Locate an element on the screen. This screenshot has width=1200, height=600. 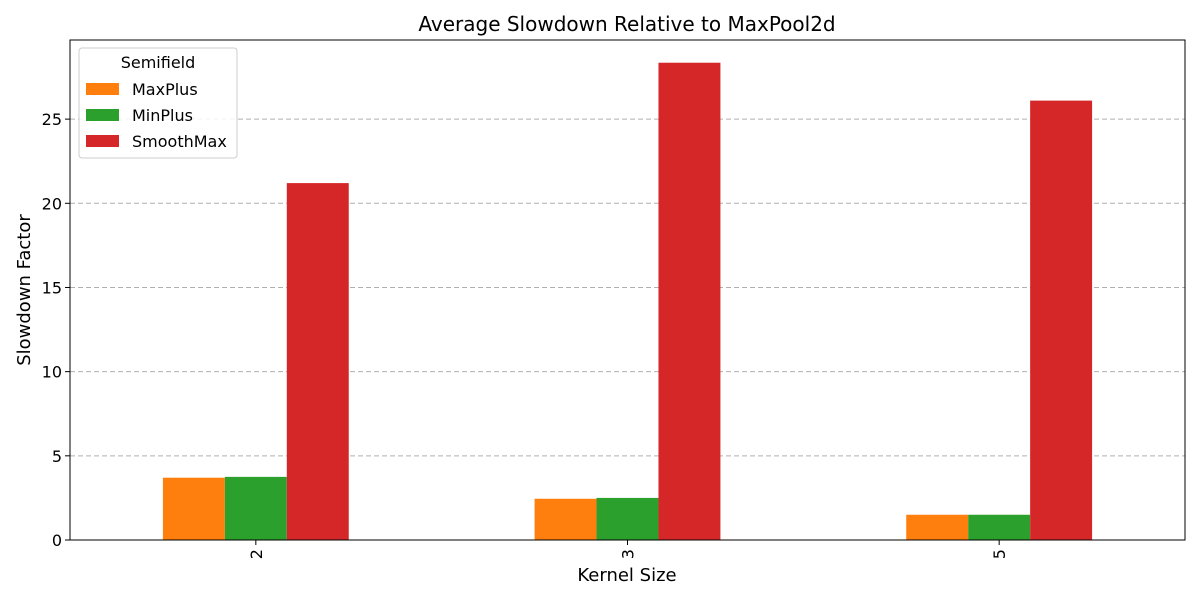
legend-label-minplus: MinPlus is located at coordinates (162, 115).